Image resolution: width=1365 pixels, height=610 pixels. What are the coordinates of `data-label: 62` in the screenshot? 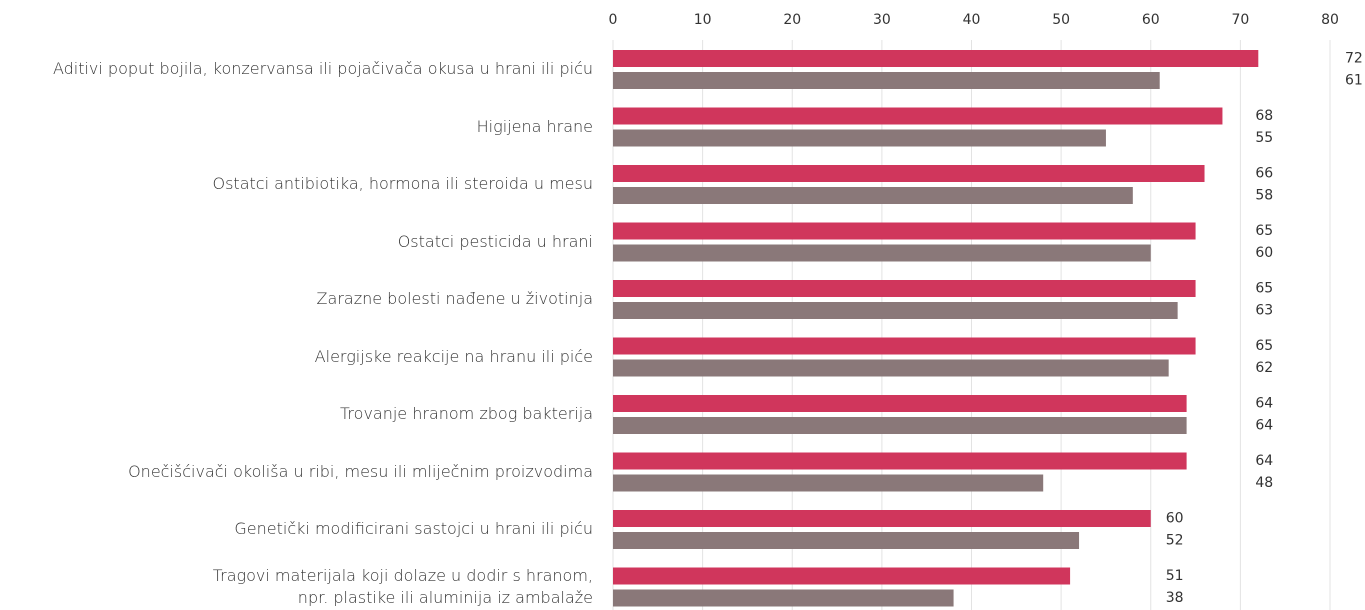 It's located at (1264, 368).